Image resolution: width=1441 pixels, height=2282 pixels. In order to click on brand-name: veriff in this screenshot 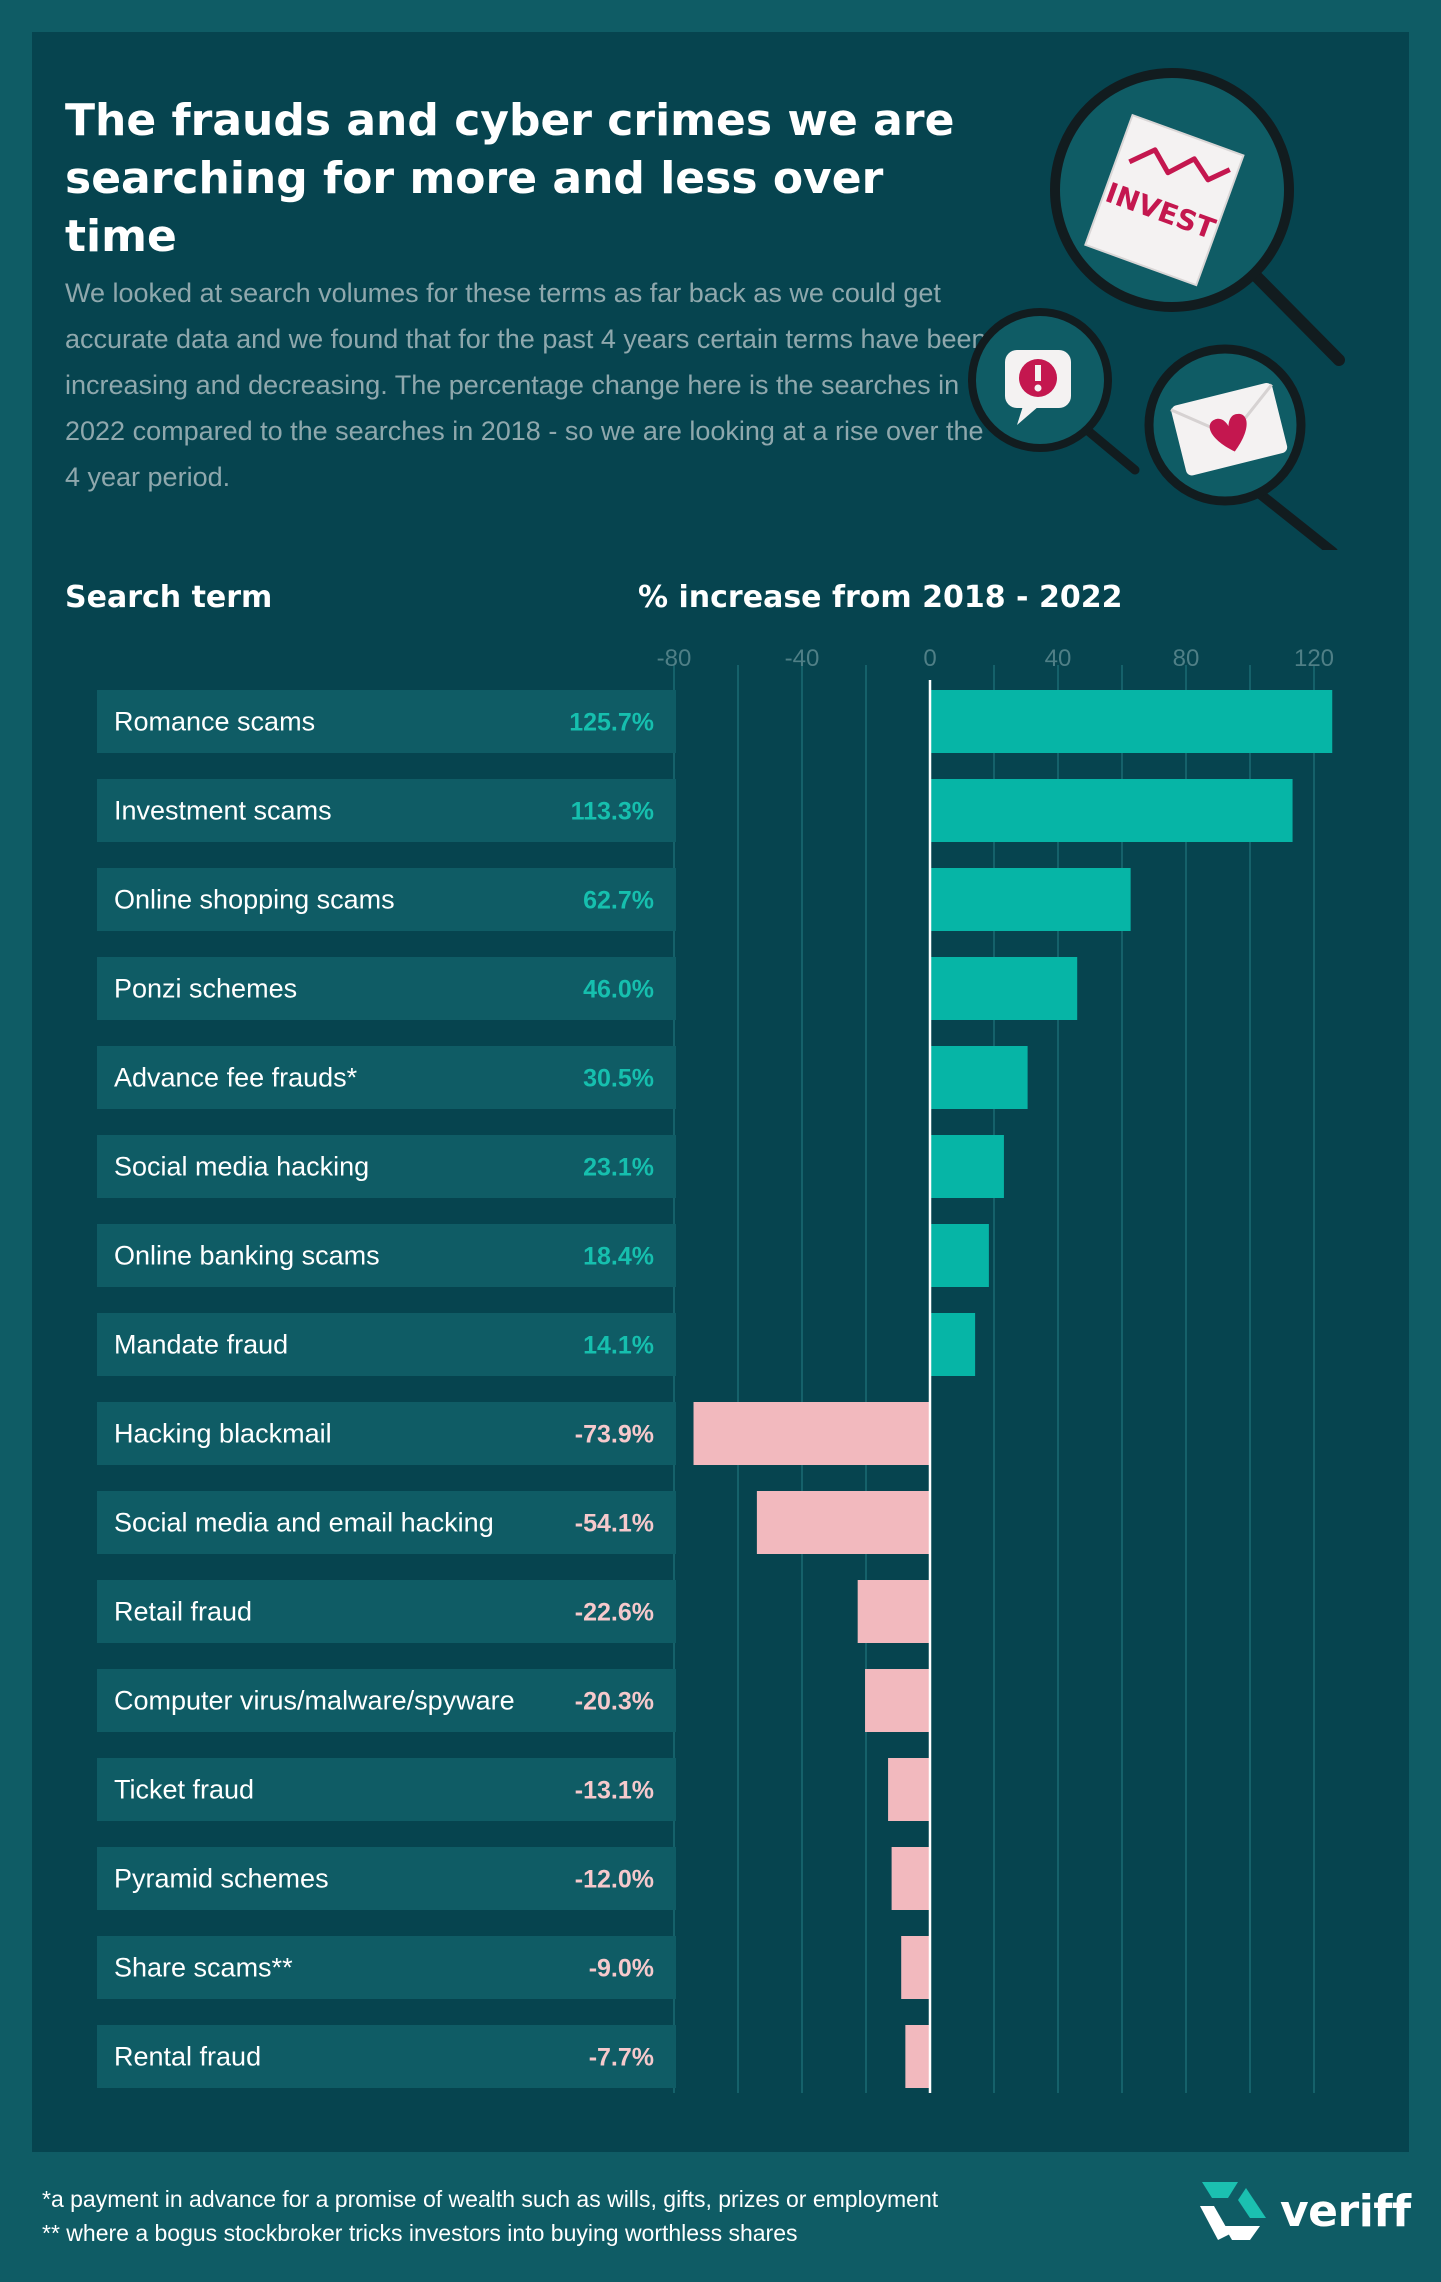, I will do `click(1345, 2211)`.